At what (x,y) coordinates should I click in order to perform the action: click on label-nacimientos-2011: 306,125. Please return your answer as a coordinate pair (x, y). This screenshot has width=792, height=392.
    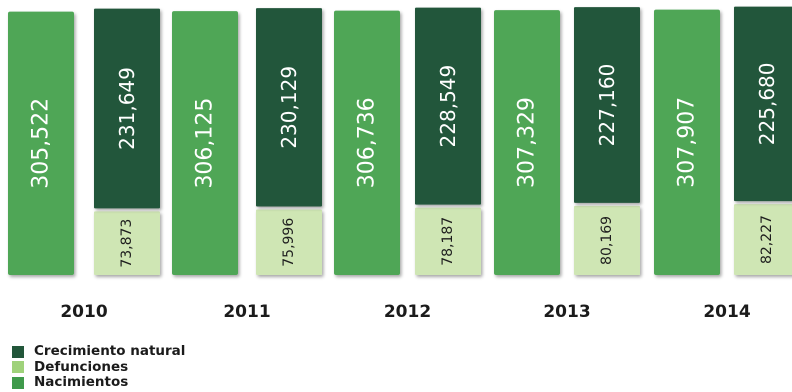
    Looking at the image, I should click on (205, 143).